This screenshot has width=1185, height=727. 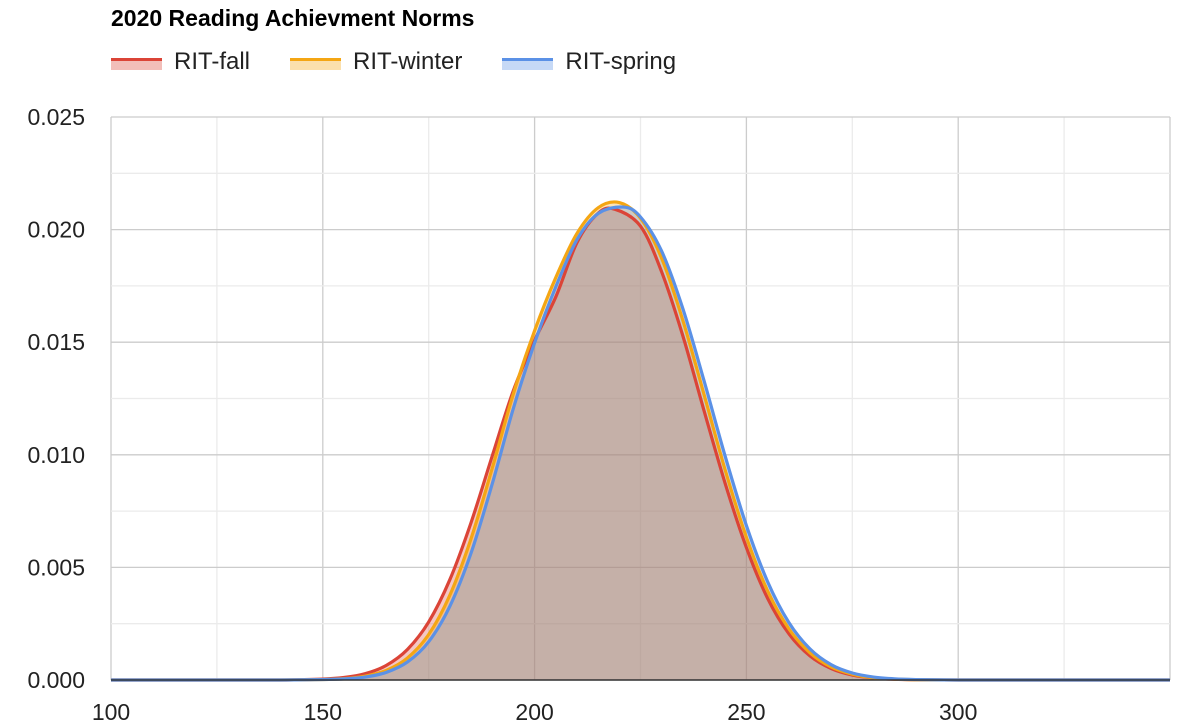 I want to click on chart-legend: RIT-fall RIT-winter RIT-spring, so click(x=413, y=62).